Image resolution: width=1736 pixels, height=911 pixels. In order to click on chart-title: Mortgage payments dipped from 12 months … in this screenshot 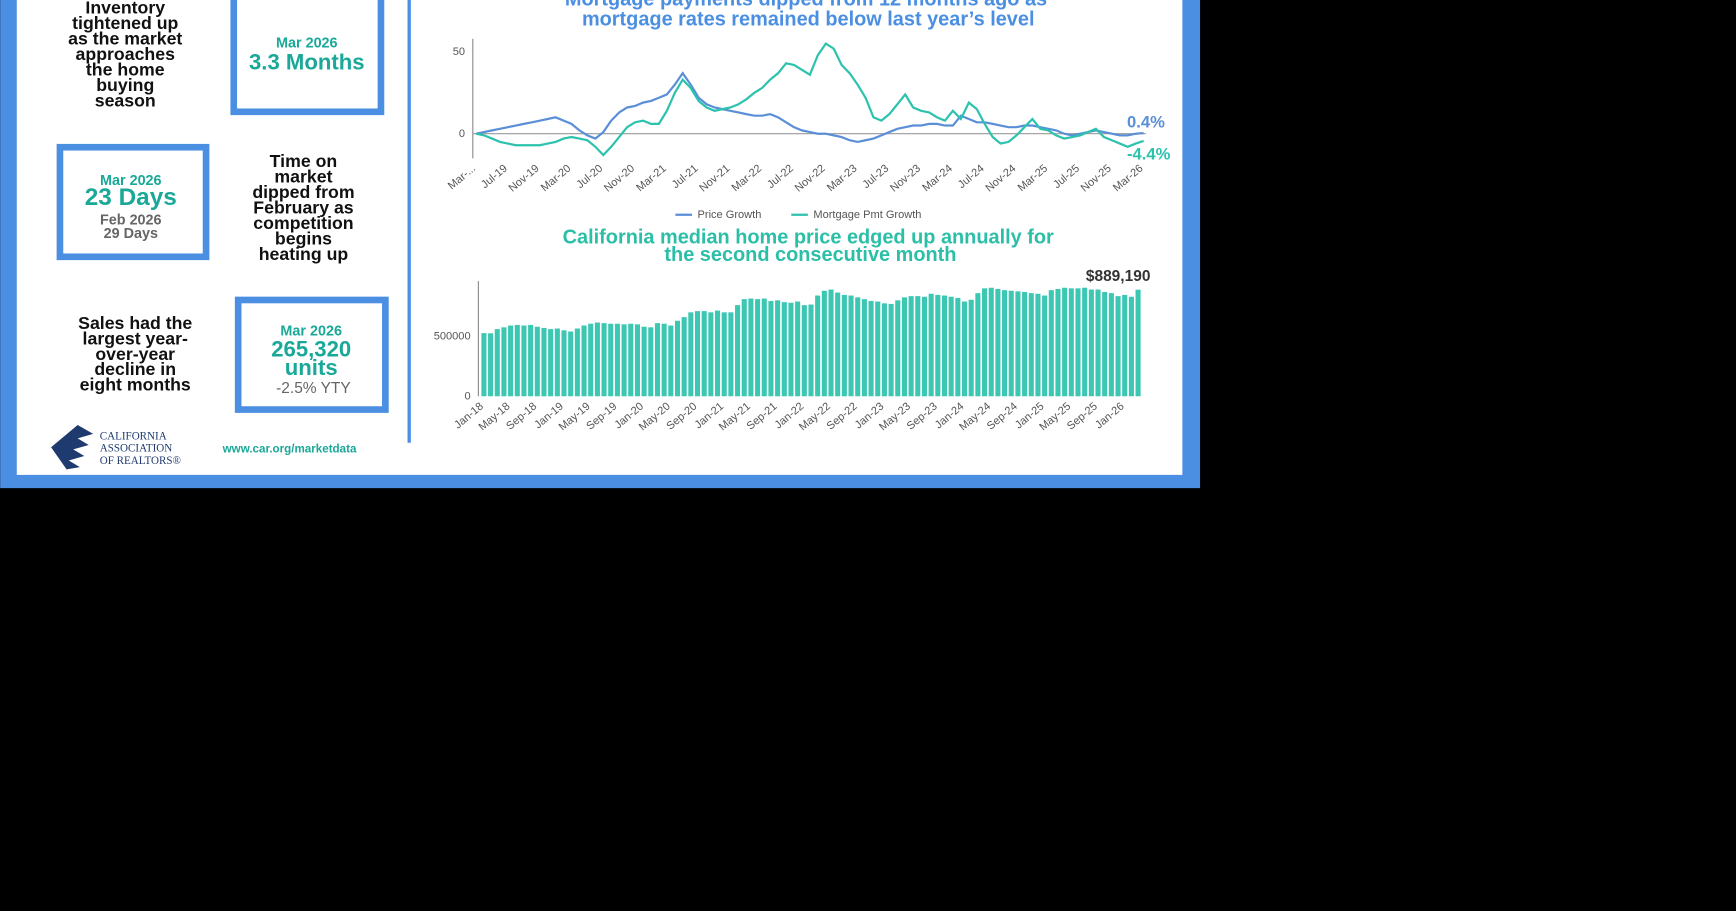, I will do `click(806, 5)`.